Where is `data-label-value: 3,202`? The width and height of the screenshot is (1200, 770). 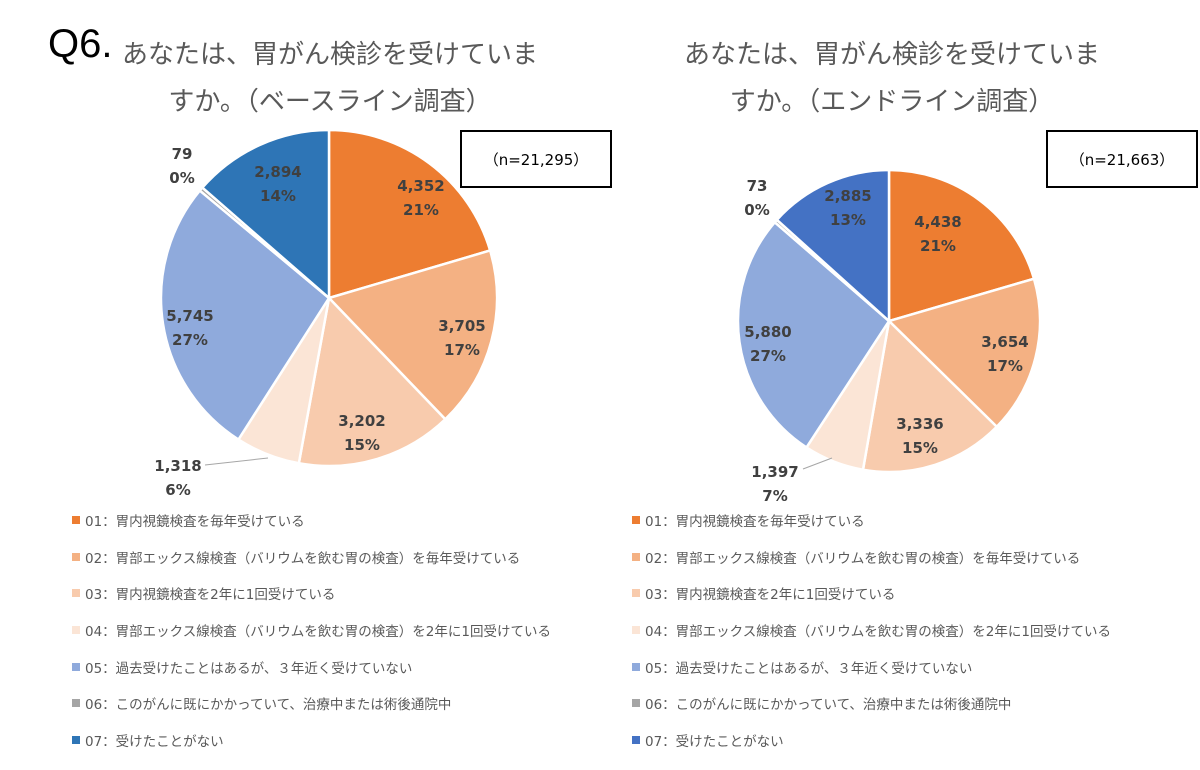
data-label-value: 3,202 is located at coordinates (361, 421).